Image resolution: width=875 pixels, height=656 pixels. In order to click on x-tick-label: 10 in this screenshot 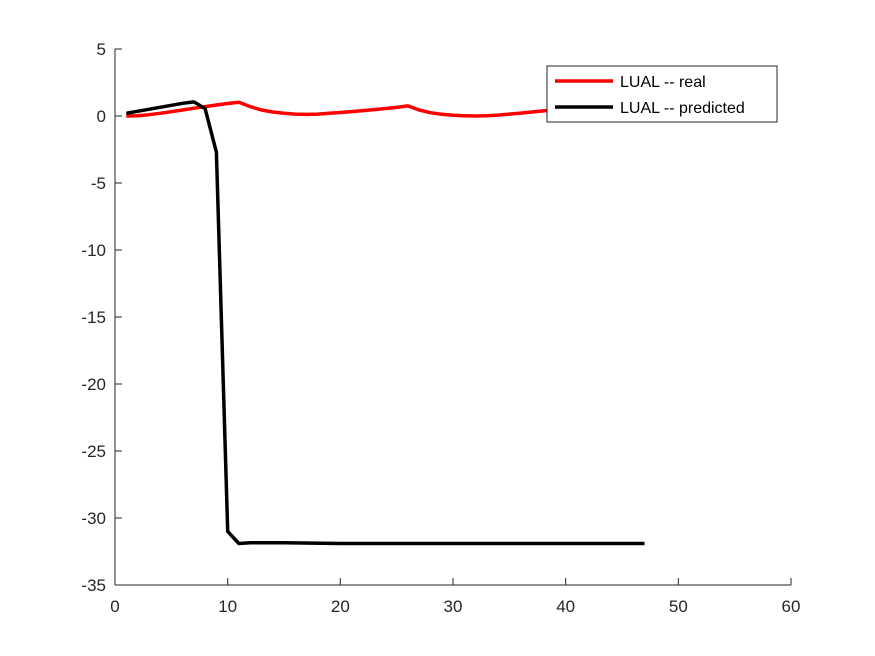, I will do `click(227, 606)`.